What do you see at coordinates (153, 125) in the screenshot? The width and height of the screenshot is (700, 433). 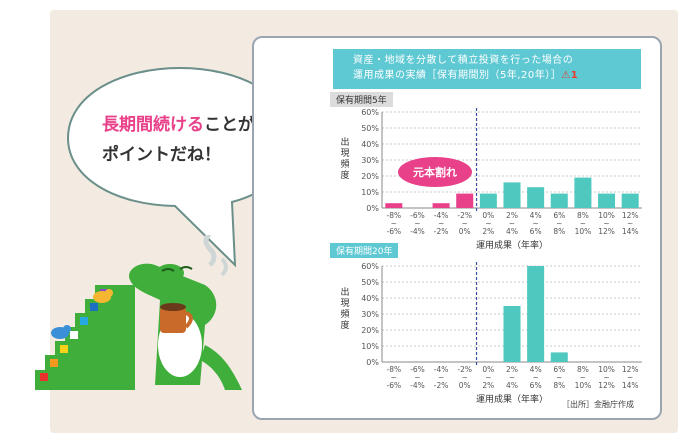 I see `bubble-highlight: 長期間続ける` at bounding box center [153, 125].